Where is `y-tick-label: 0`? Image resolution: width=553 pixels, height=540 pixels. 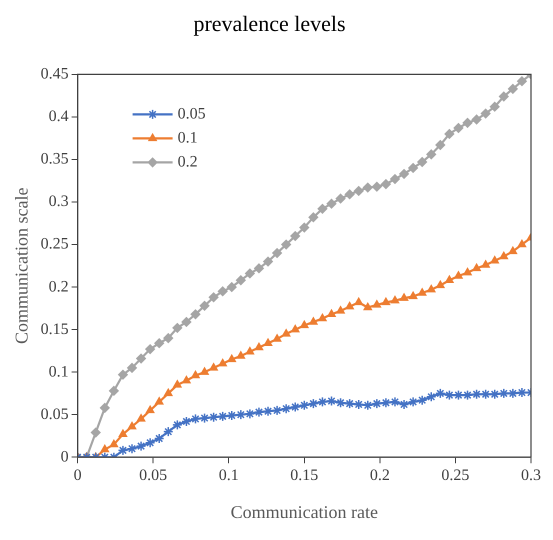
y-tick-label: 0 is located at coordinates (64, 457).